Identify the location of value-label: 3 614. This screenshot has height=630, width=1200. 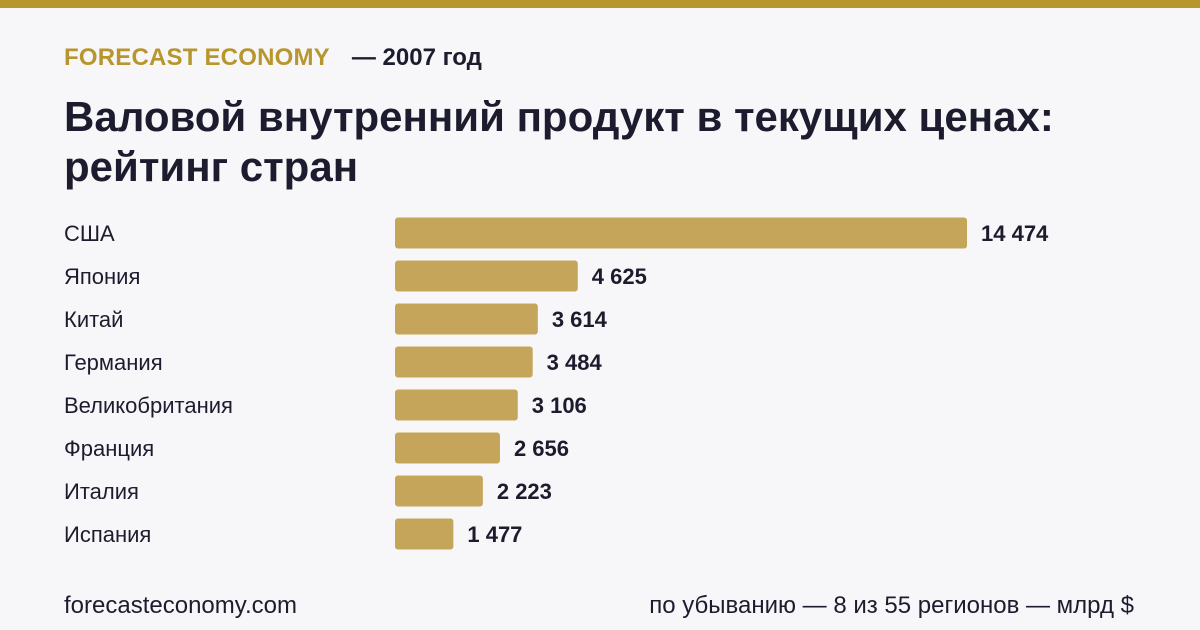
(580, 319).